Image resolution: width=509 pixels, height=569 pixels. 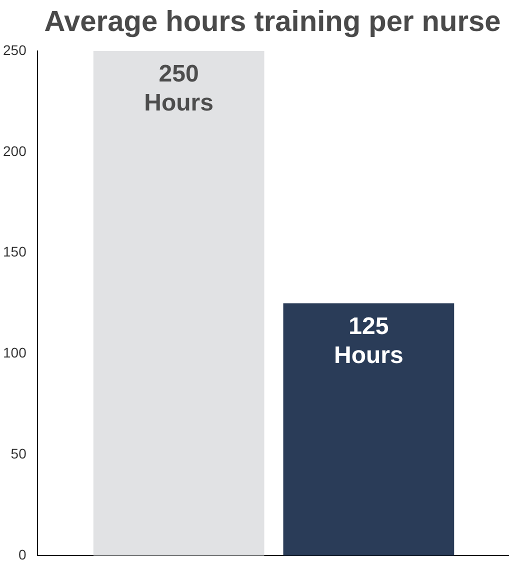 What do you see at coordinates (22, 554) in the screenshot?
I see `y-tick-label: 0` at bounding box center [22, 554].